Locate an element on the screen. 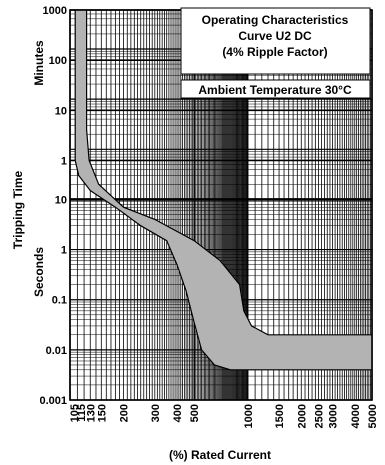 The height and width of the screenshot is (465, 385). y-tick-label: 0.01 is located at coordinates (56, 351).